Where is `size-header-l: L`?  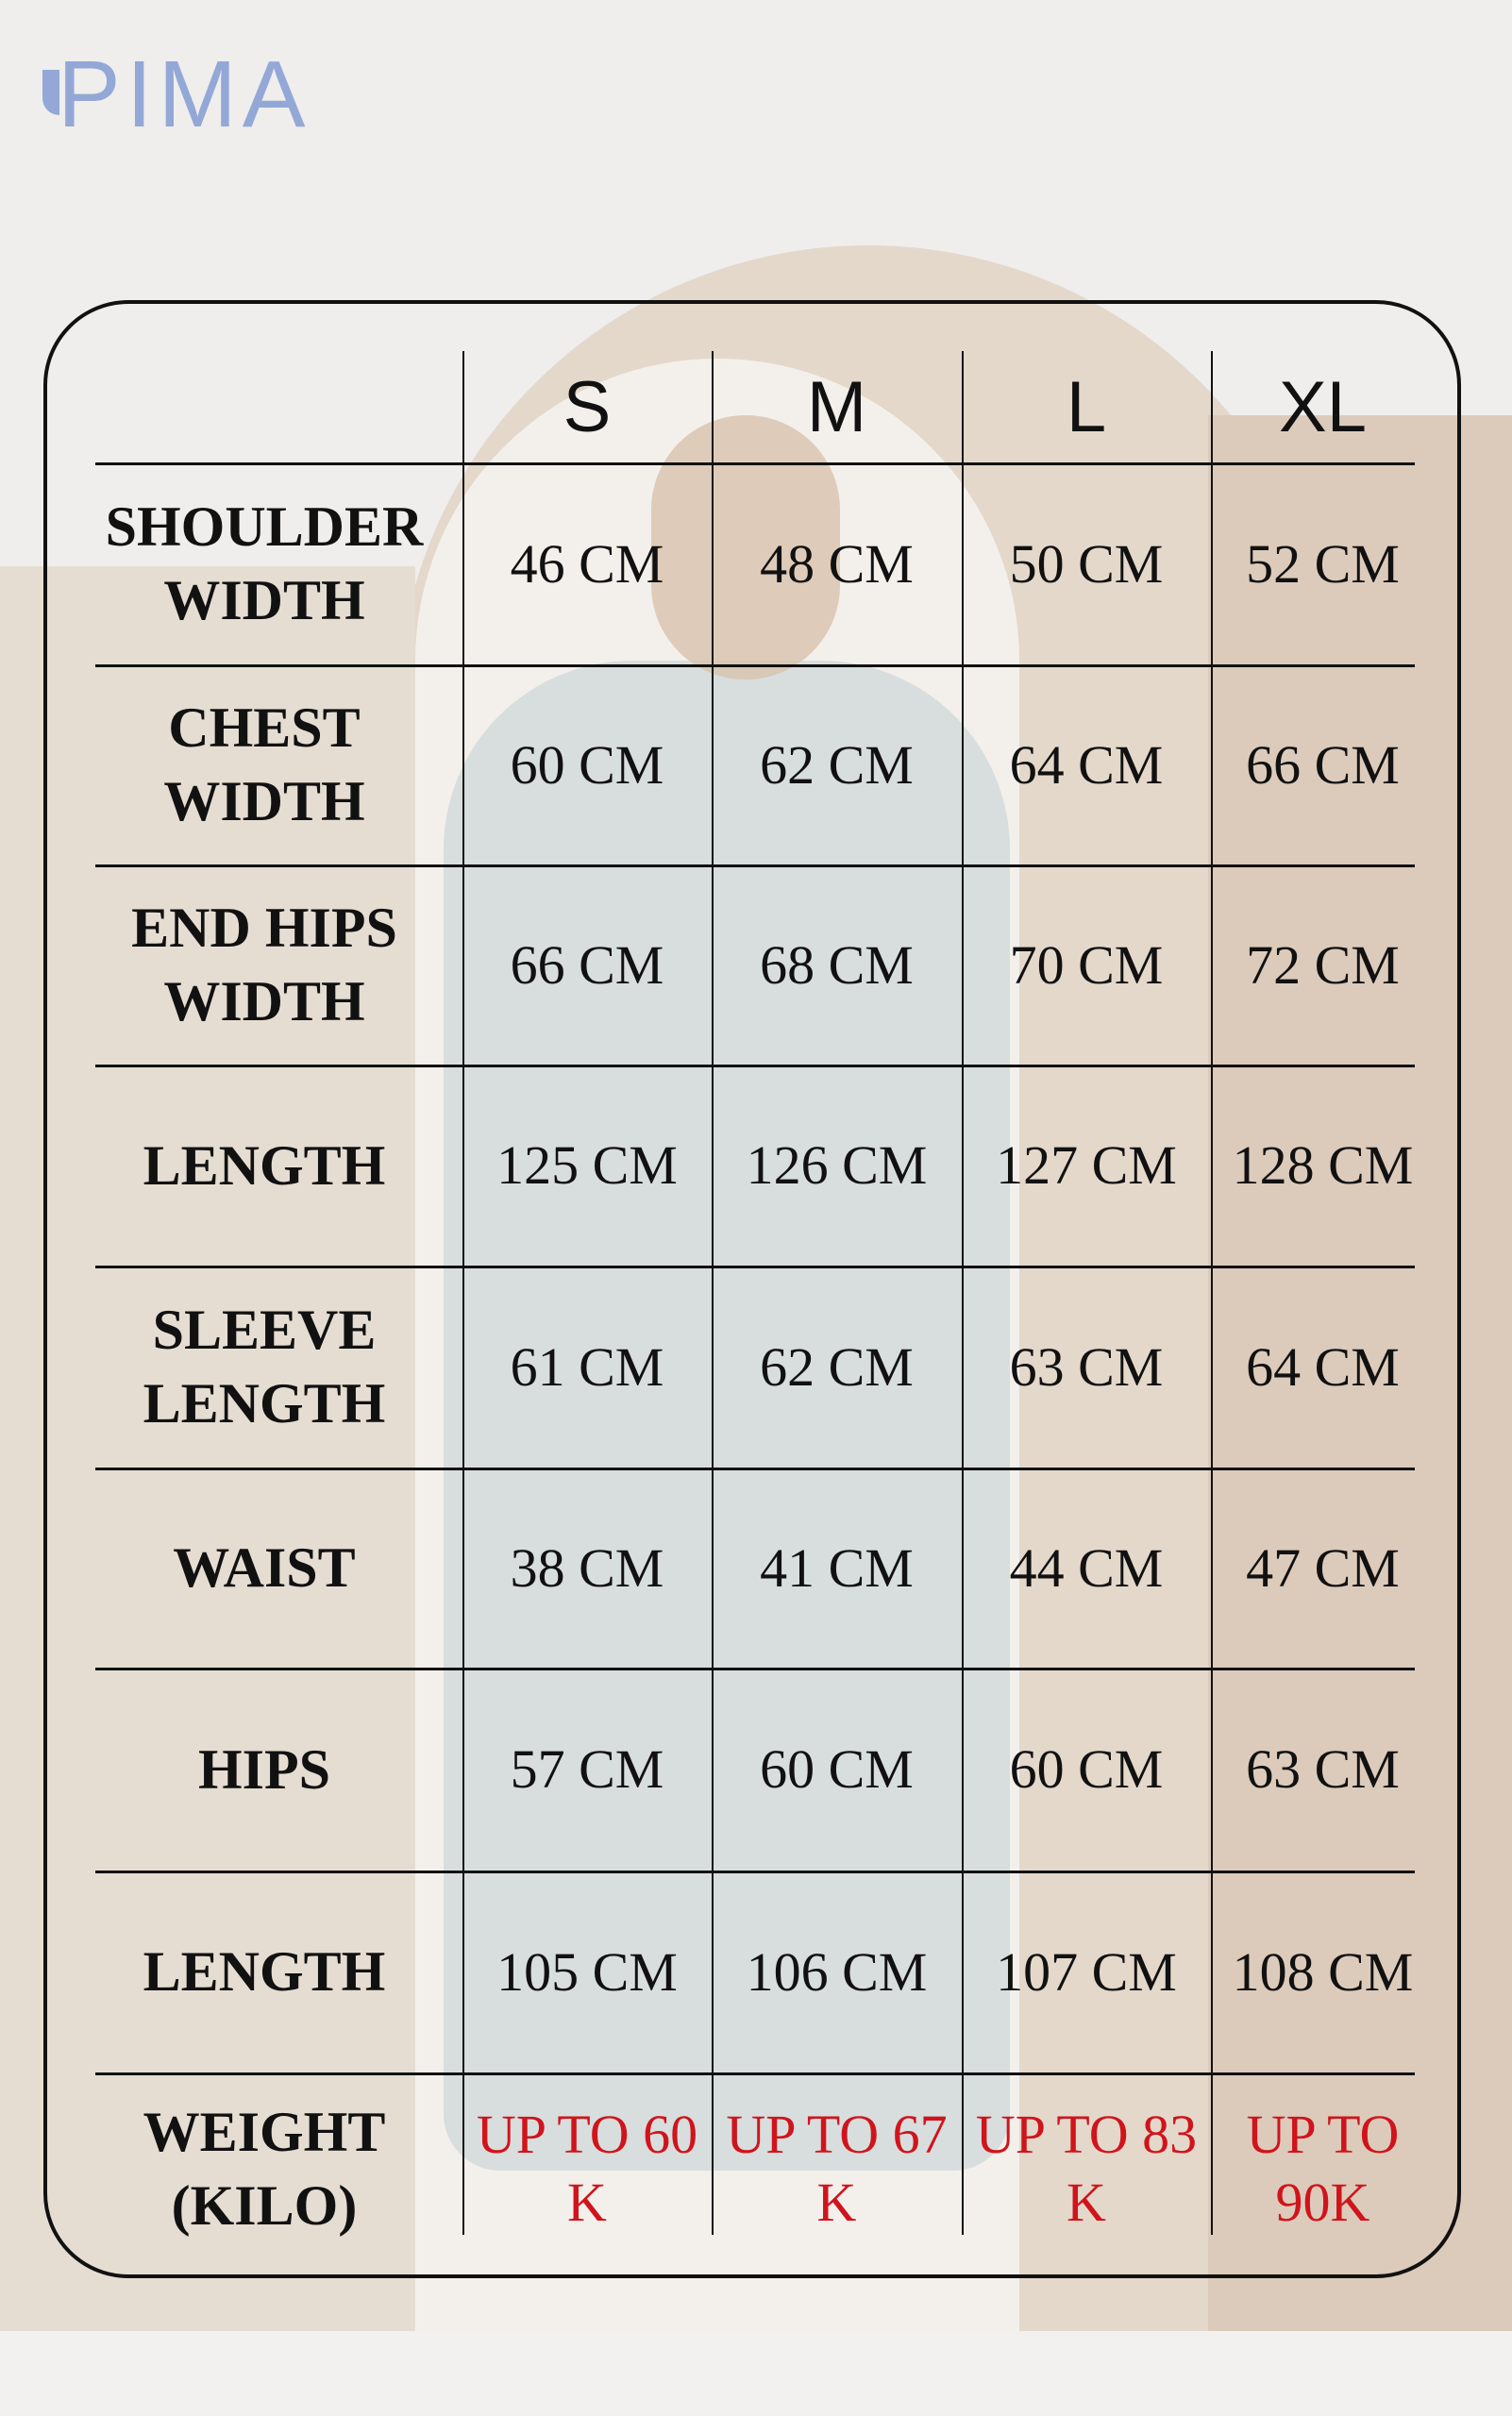 size-header-l: L is located at coordinates (1086, 406).